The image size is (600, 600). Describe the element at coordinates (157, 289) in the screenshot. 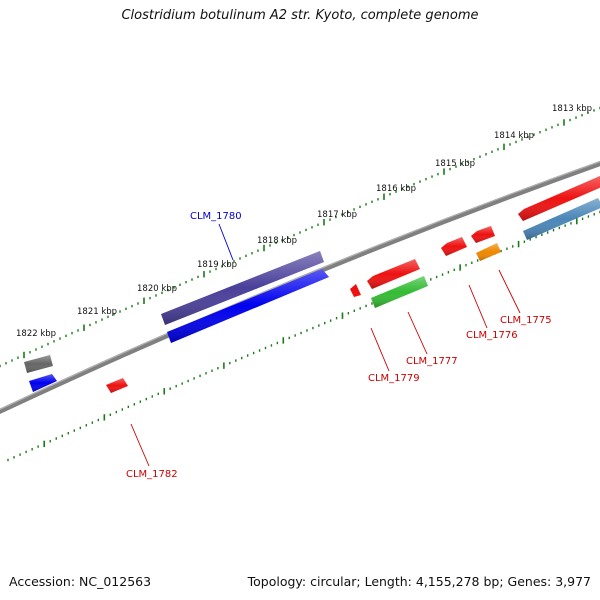

I see `scale-tick-label: 1820 kbp` at that location.